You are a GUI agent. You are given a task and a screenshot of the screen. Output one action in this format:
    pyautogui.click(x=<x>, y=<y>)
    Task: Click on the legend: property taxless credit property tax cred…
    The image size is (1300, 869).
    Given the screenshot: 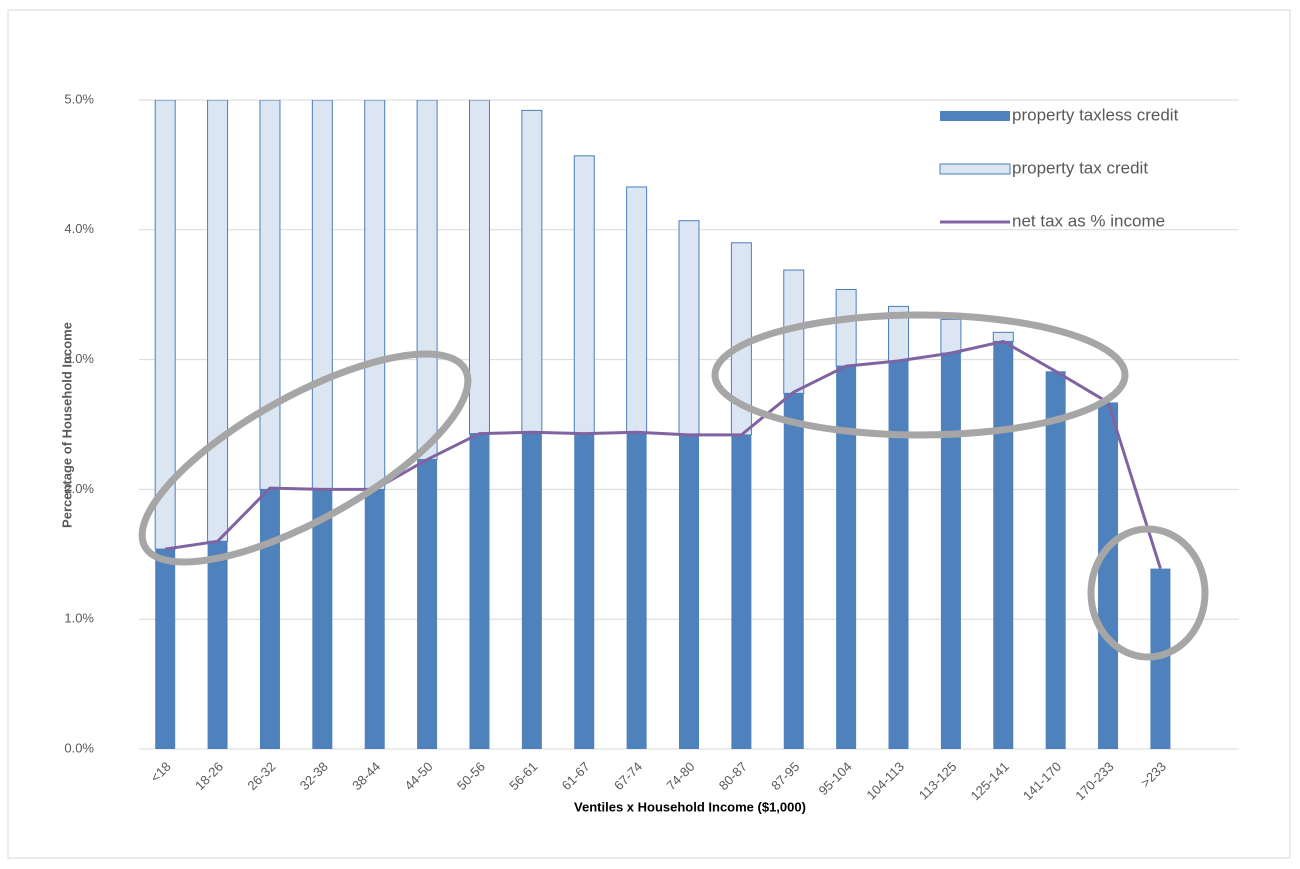 What is the action you would take?
    pyautogui.click(x=1059, y=167)
    